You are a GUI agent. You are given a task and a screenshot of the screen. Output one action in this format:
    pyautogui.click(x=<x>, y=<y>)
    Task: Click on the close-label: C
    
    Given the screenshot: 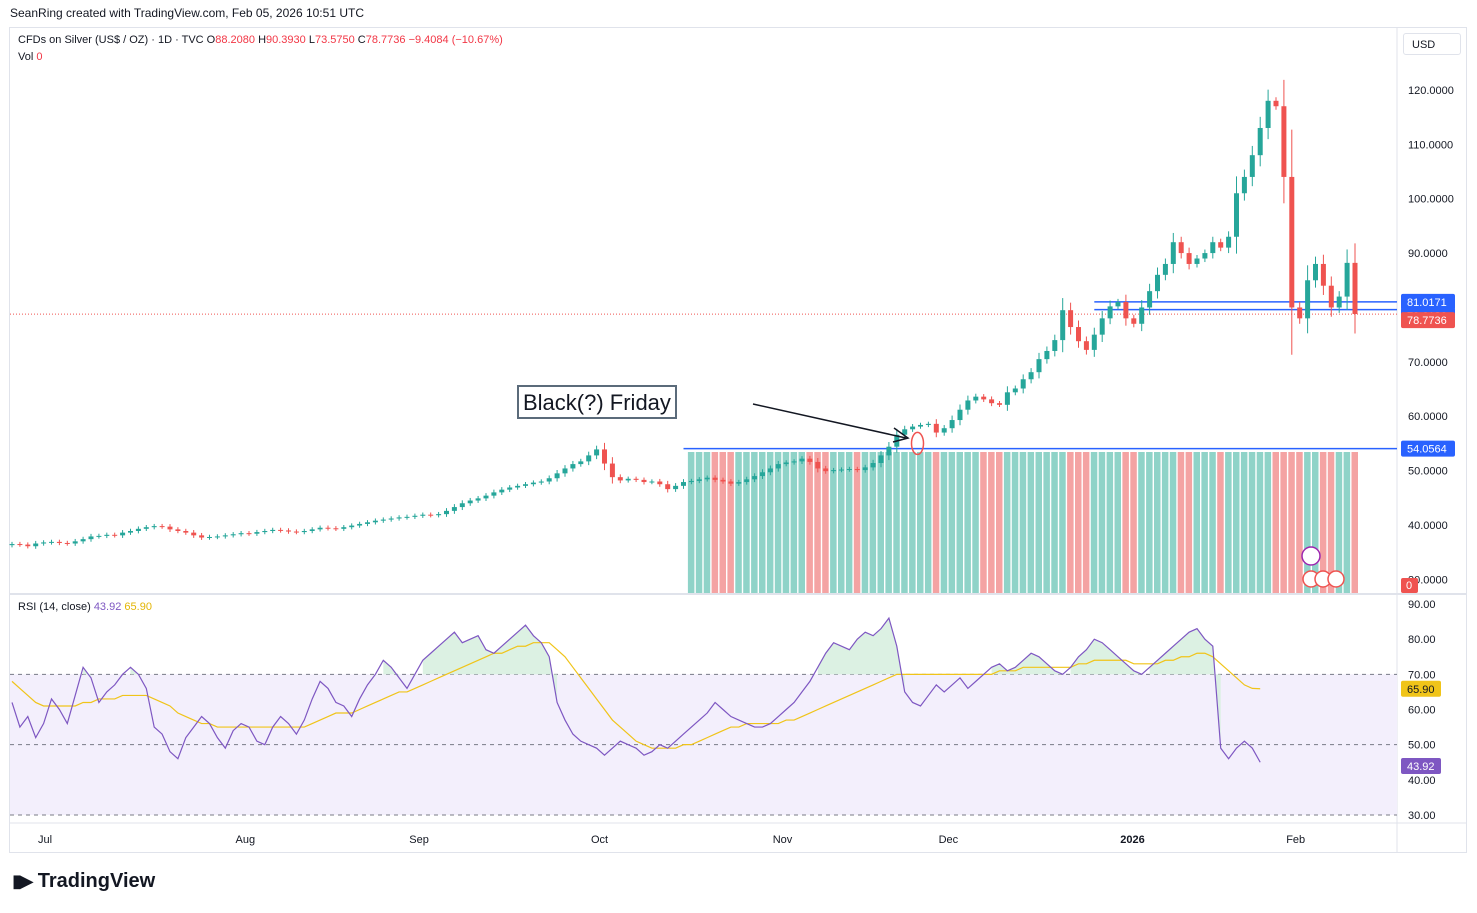 What is the action you would take?
    pyautogui.click(x=361, y=40)
    